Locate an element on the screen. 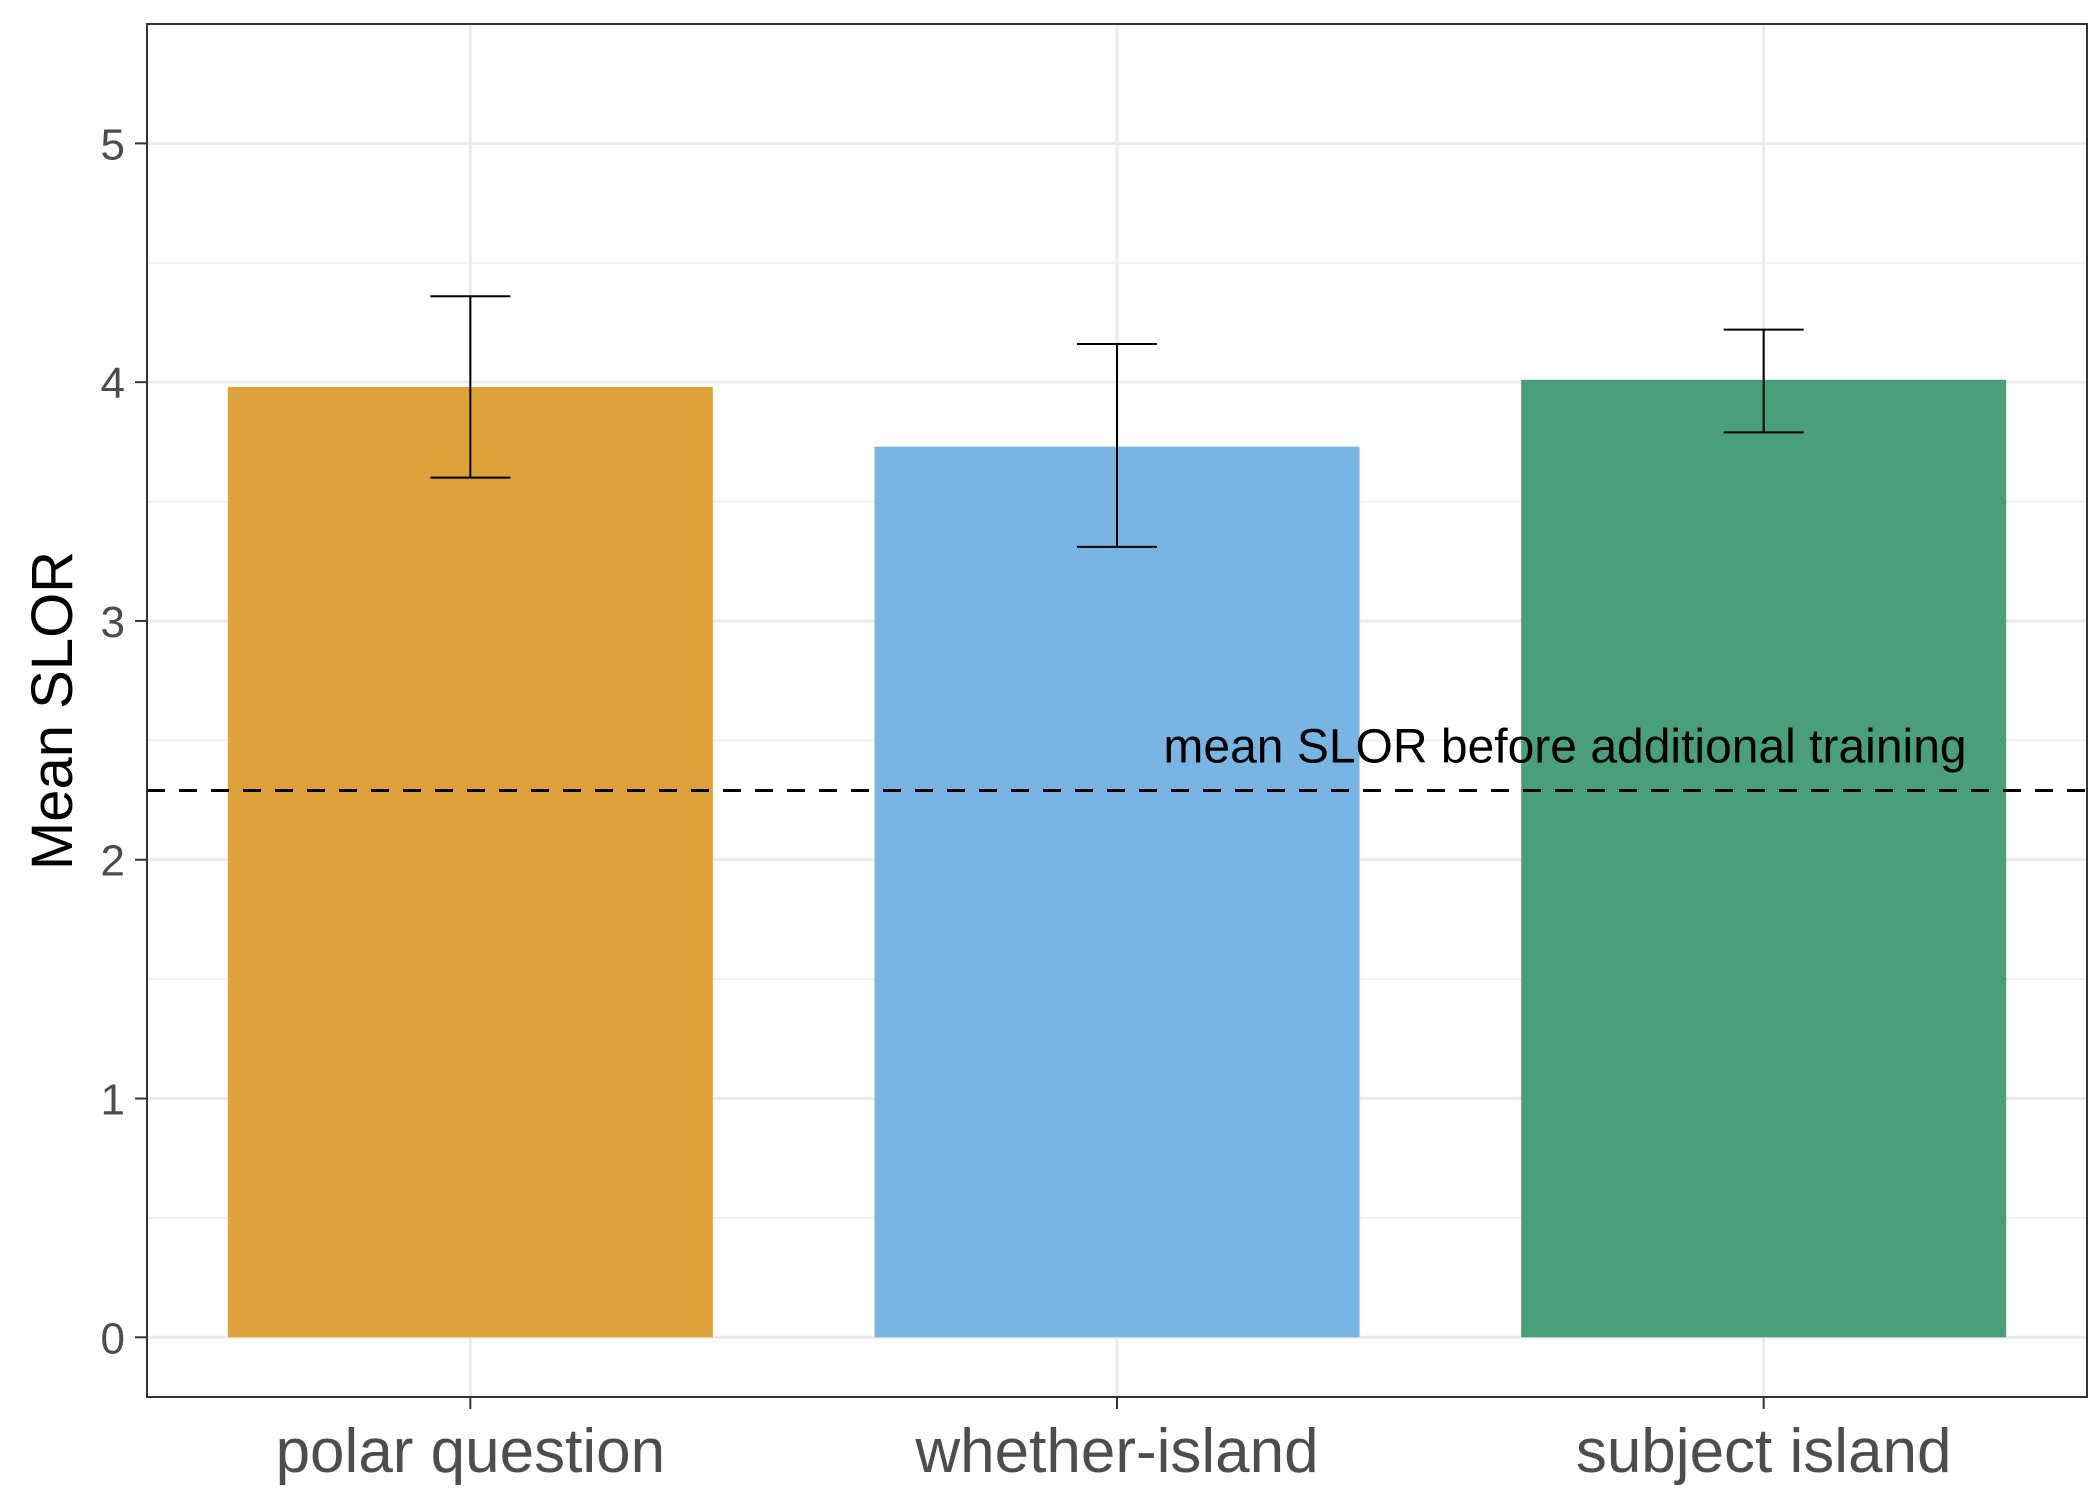  error-bars is located at coordinates (1117, 421).